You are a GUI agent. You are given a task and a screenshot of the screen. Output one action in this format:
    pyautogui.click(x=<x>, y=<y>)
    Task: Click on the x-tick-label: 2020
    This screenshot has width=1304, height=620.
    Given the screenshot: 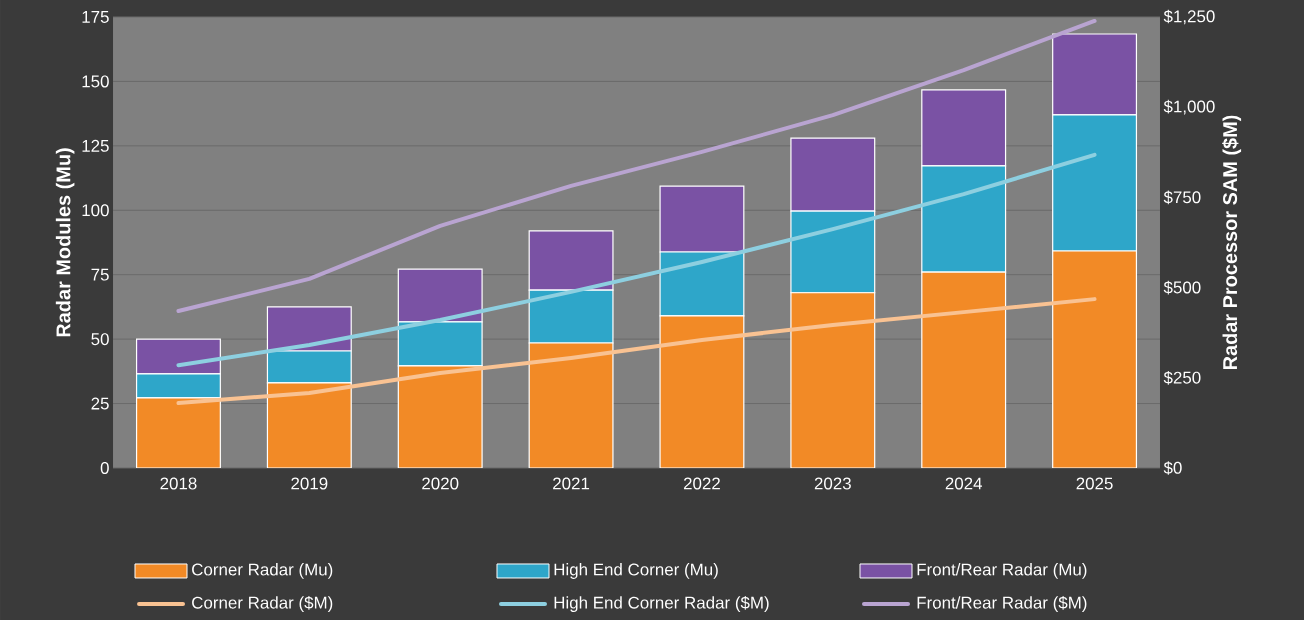 What is the action you would take?
    pyautogui.click(x=440, y=483)
    